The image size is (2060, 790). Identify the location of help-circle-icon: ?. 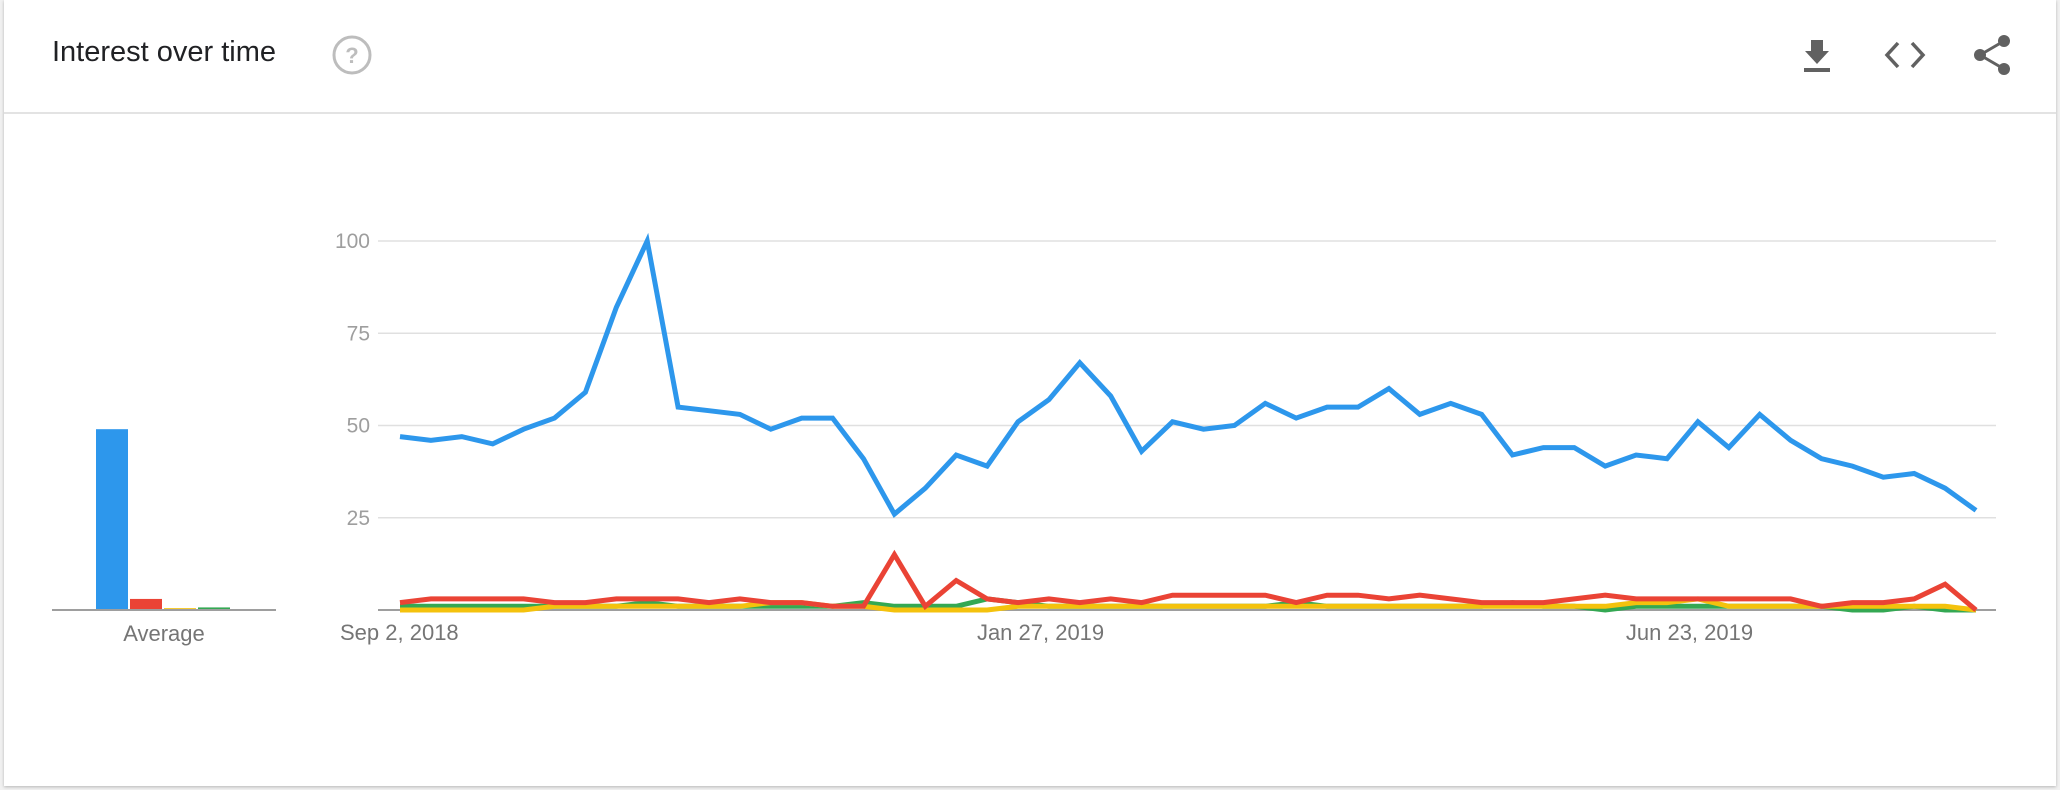
(352, 55).